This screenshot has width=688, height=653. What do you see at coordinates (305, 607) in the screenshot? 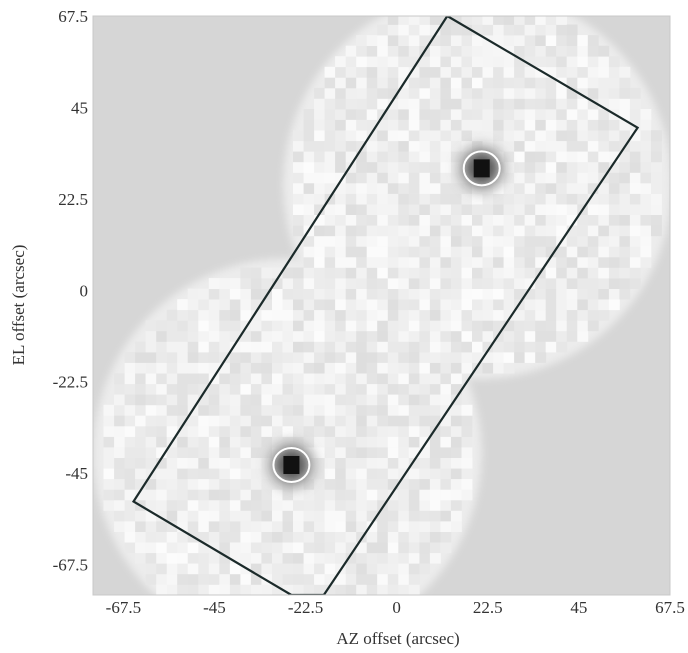
I see `x-tick-label: -22.5` at bounding box center [305, 607].